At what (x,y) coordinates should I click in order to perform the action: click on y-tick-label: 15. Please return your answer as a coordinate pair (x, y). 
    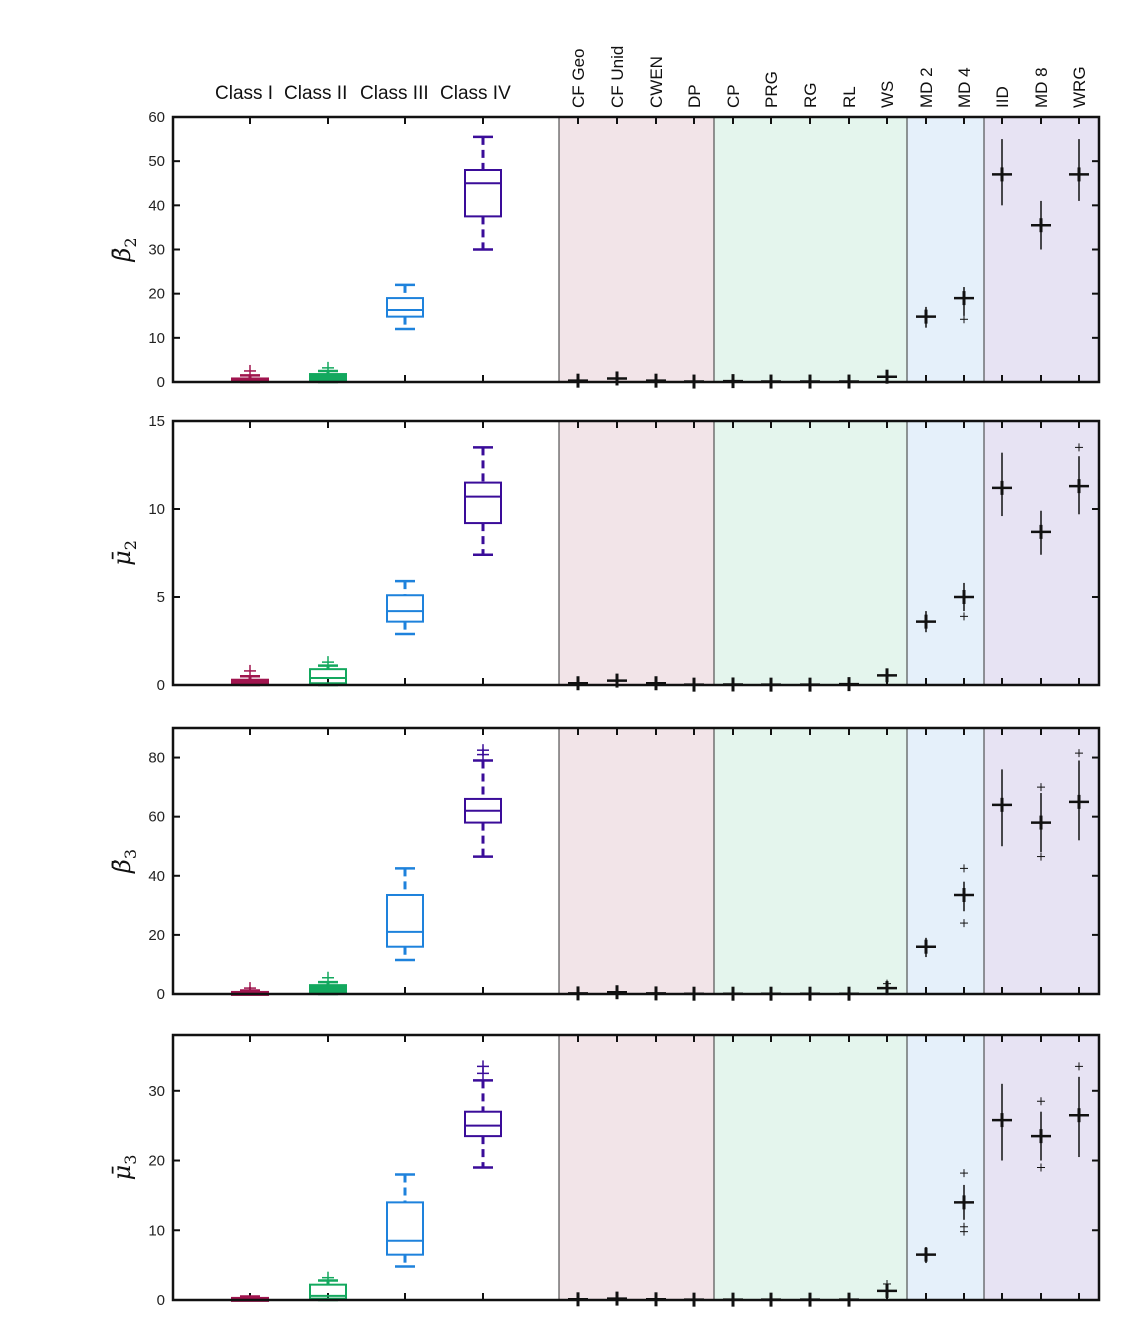
    Looking at the image, I should click on (156, 421).